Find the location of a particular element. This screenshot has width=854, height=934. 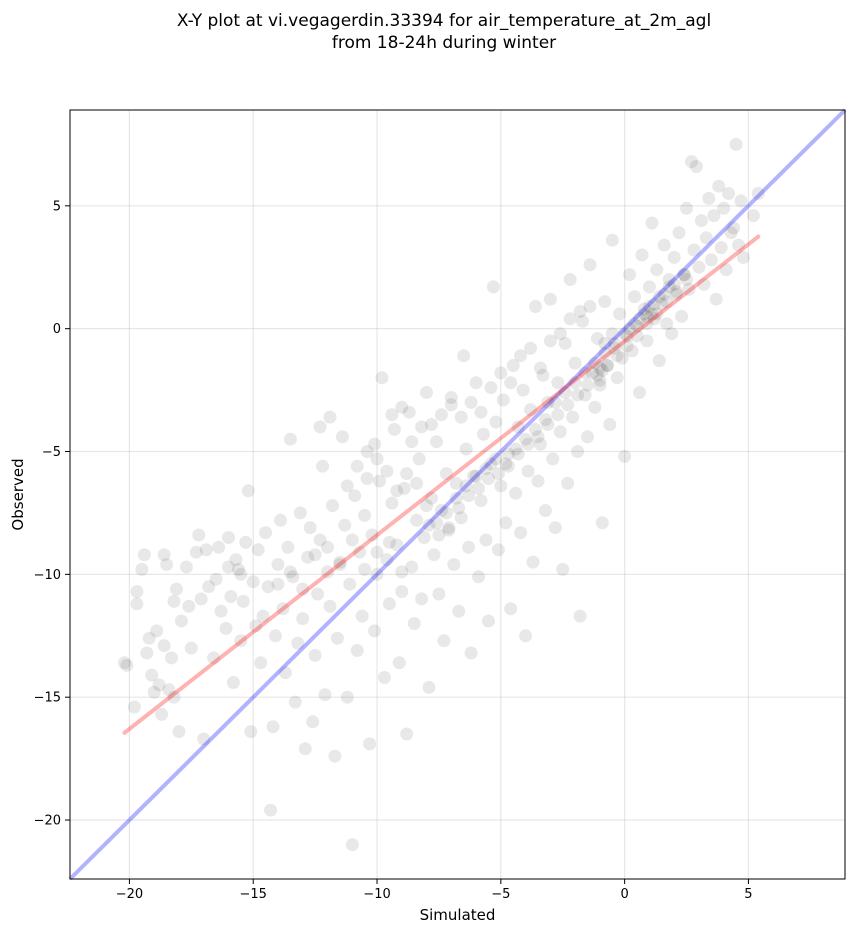

x-tick-label: −5 is located at coordinates (500, 894).